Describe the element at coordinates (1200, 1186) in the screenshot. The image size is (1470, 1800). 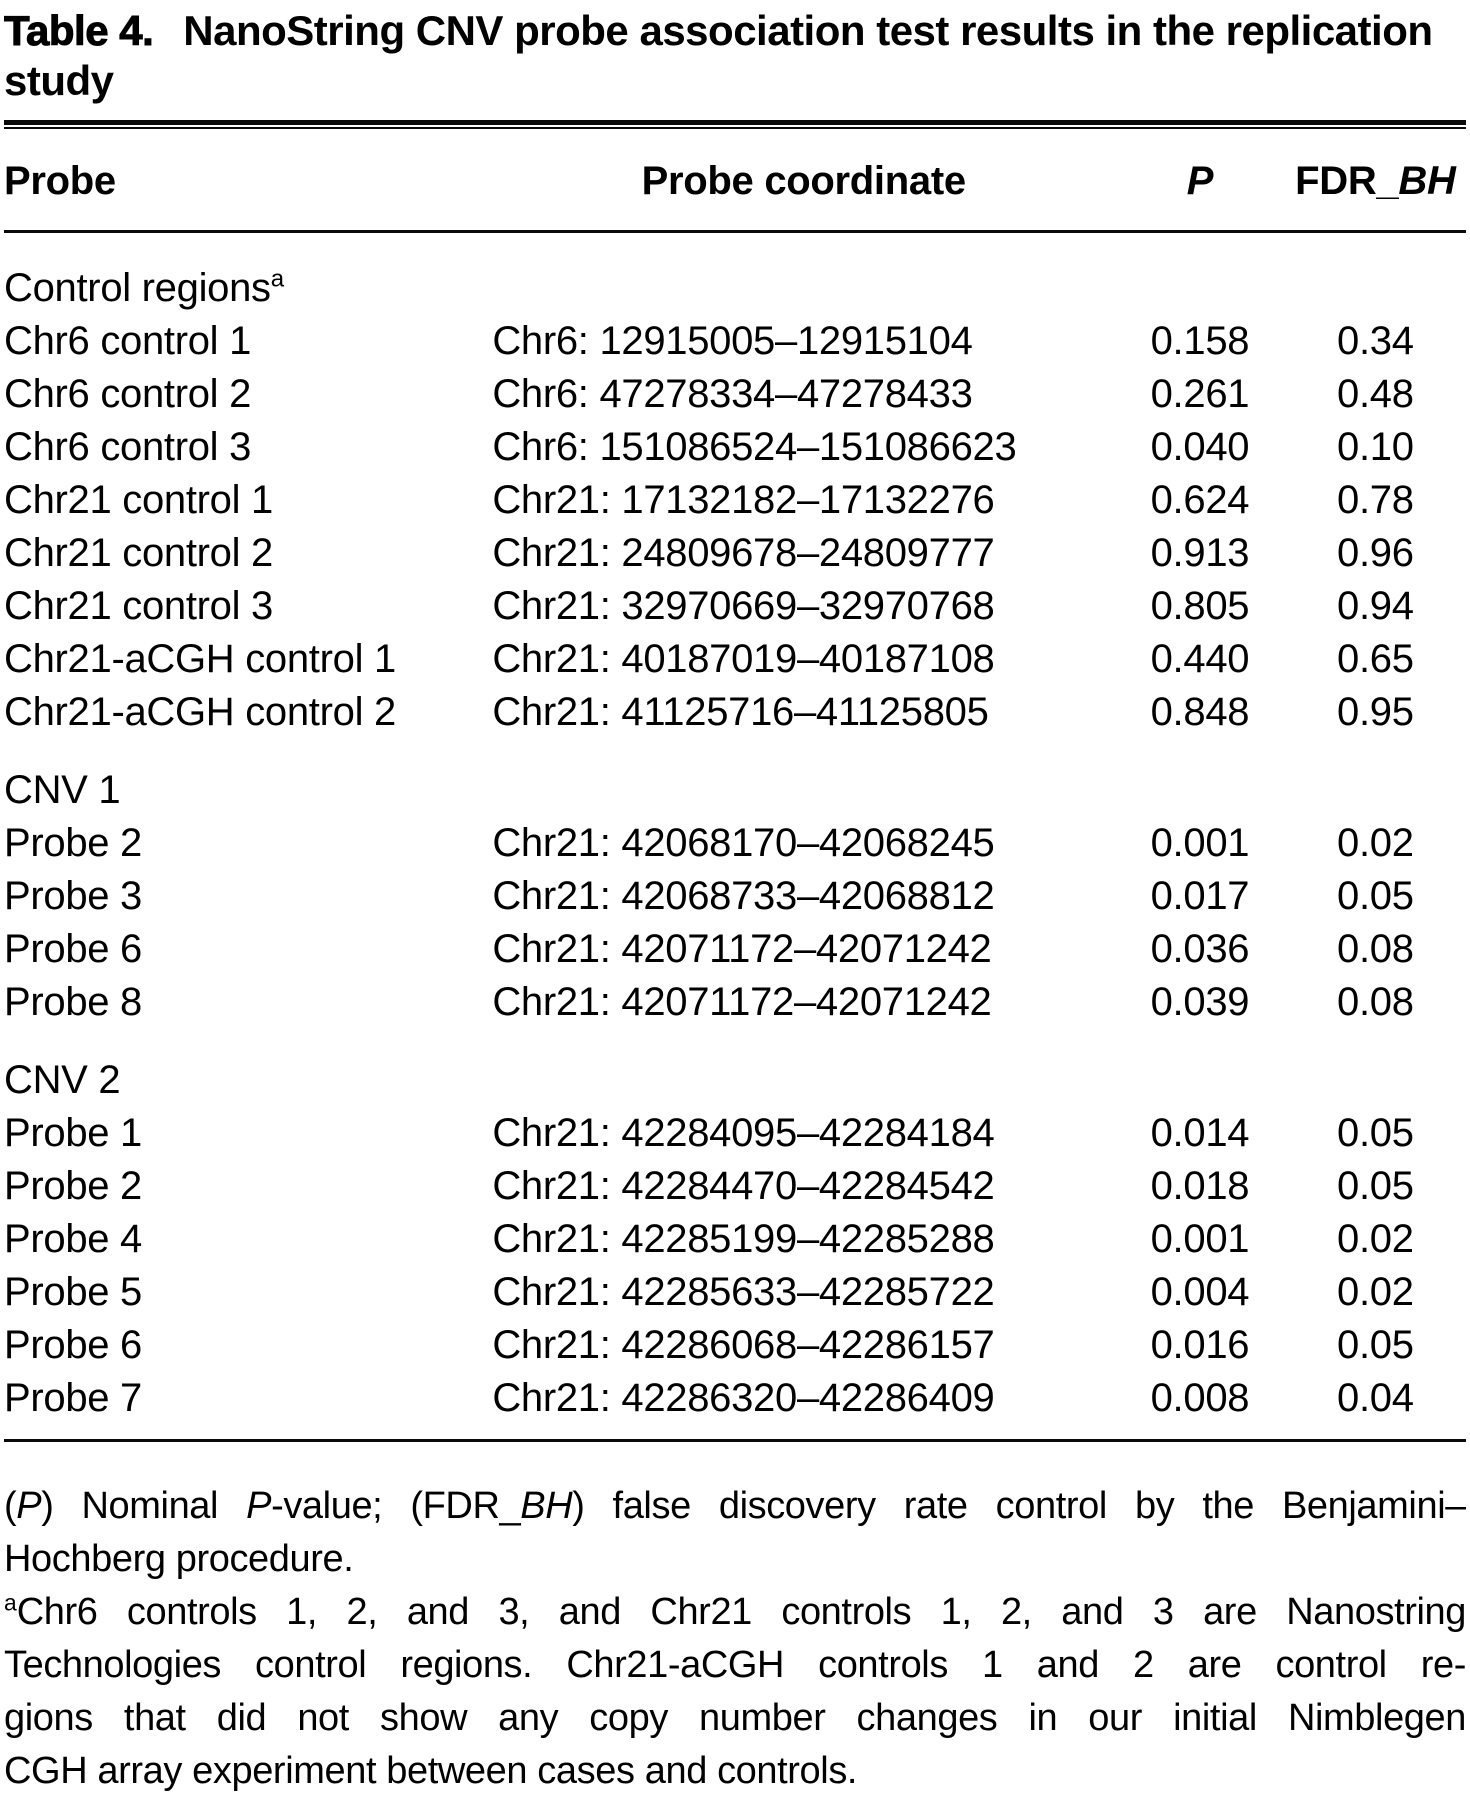
I see `cell-p-value: 0.018` at that location.